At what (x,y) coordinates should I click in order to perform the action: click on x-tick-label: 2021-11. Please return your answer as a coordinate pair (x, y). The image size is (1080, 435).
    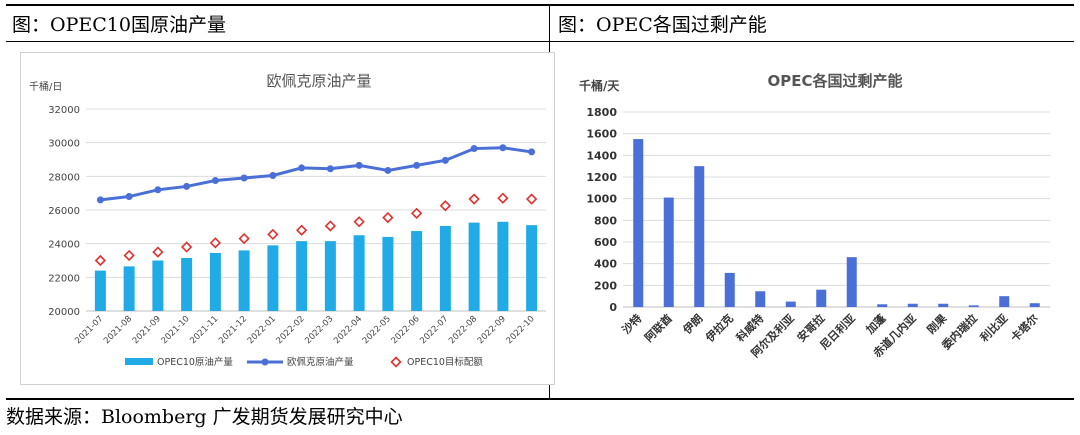
    Looking at the image, I should click on (204, 330).